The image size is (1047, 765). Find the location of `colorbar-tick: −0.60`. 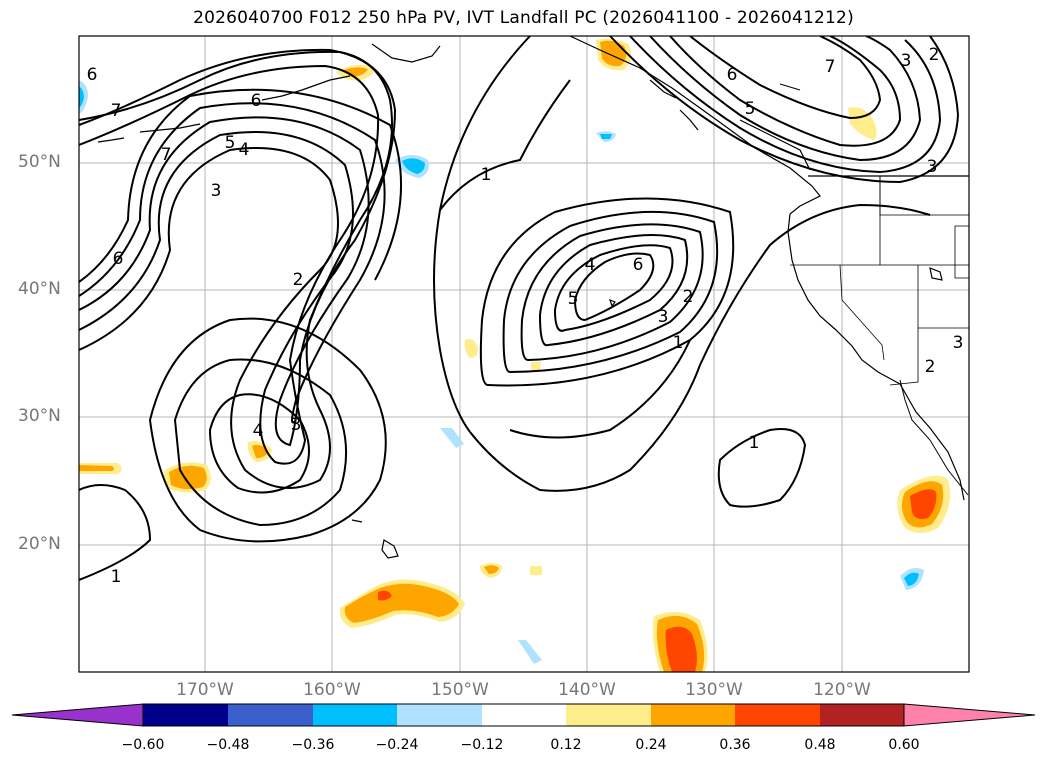

colorbar-tick: −0.60 is located at coordinates (143, 745).